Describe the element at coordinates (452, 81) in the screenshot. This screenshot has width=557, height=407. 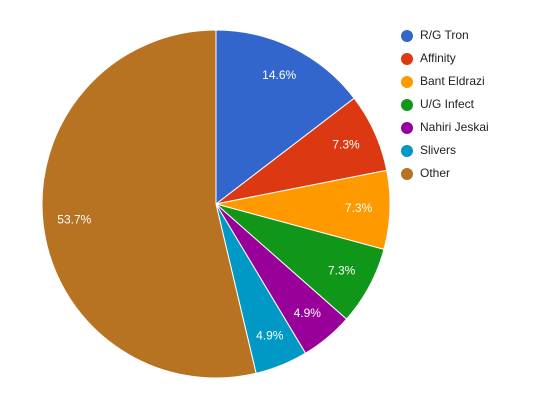
I see `legend-label: Bant Eldrazi` at that location.